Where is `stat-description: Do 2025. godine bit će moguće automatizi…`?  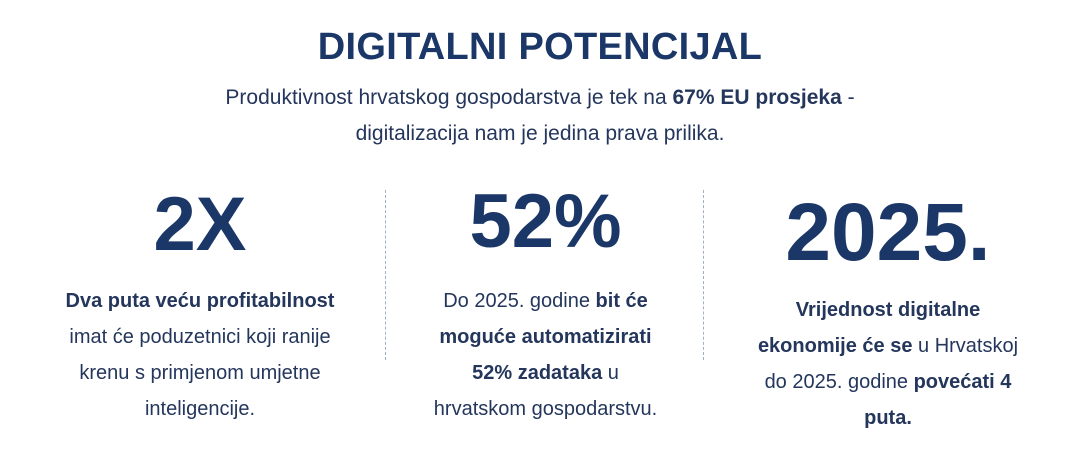 stat-description: Do 2025. godine bit će moguće automatizi… is located at coordinates (545, 355).